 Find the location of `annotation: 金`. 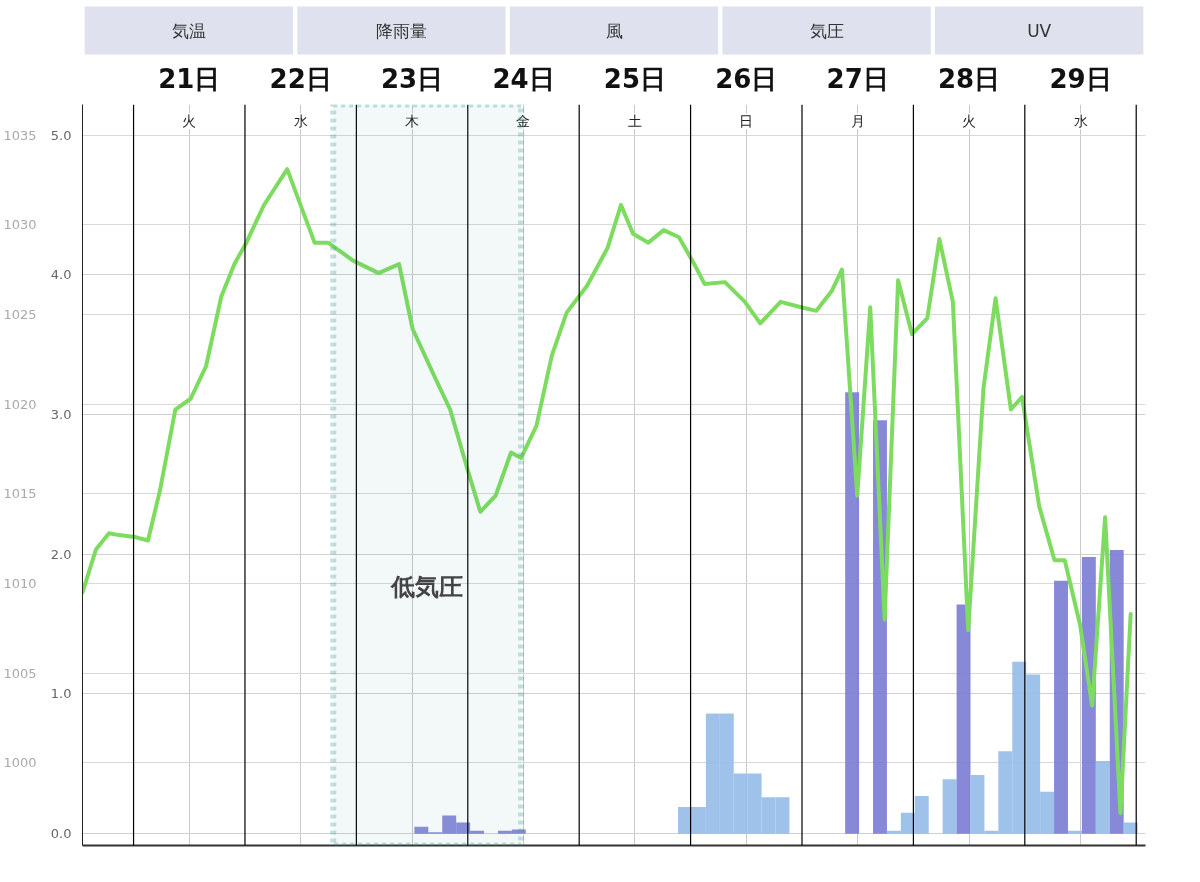

annotation: 金 is located at coordinates (523, 121).